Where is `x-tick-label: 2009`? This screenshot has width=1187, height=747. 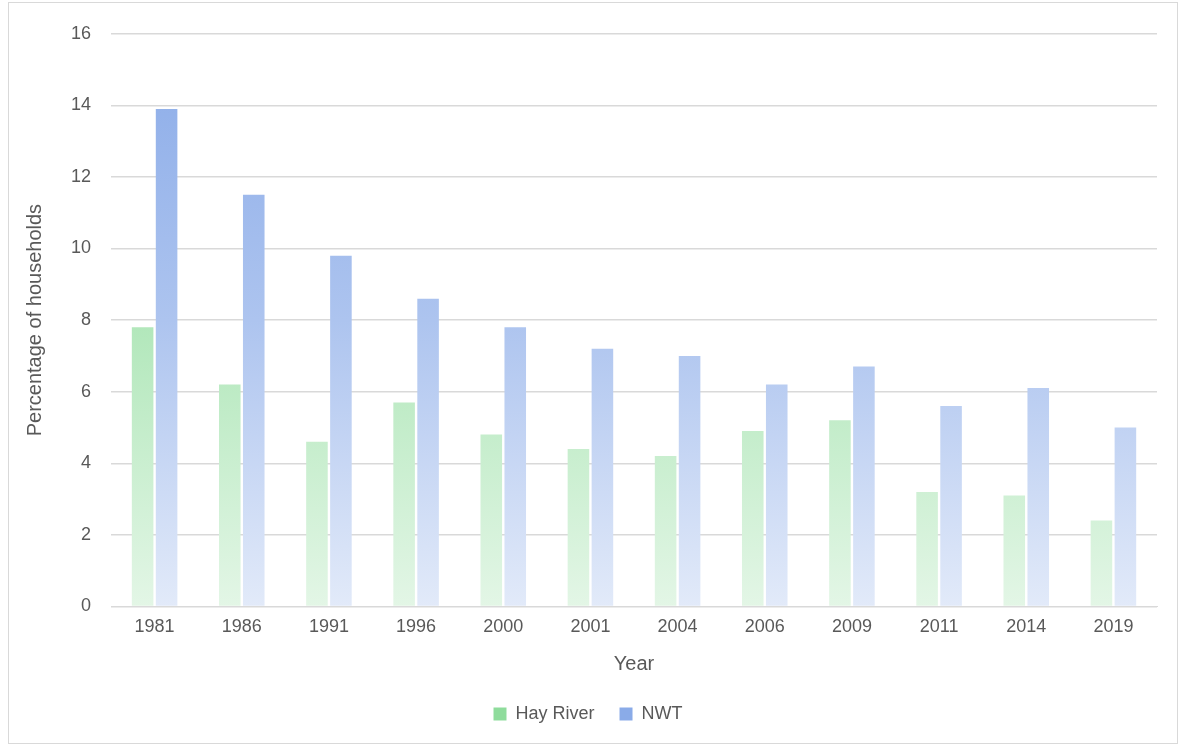 x-tick-label: 2009 is located at coordinates (851, 626).